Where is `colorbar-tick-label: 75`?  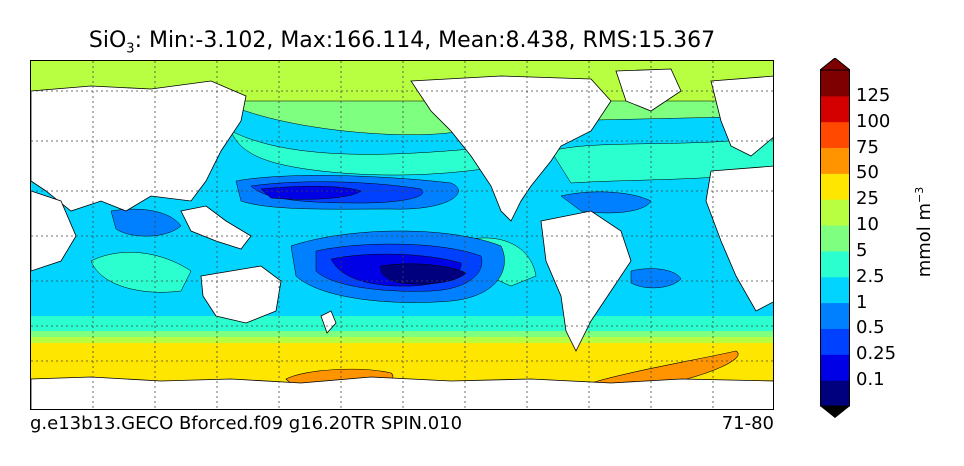
colorbar-tick-label: 75 is located at coordinates (867, 147).